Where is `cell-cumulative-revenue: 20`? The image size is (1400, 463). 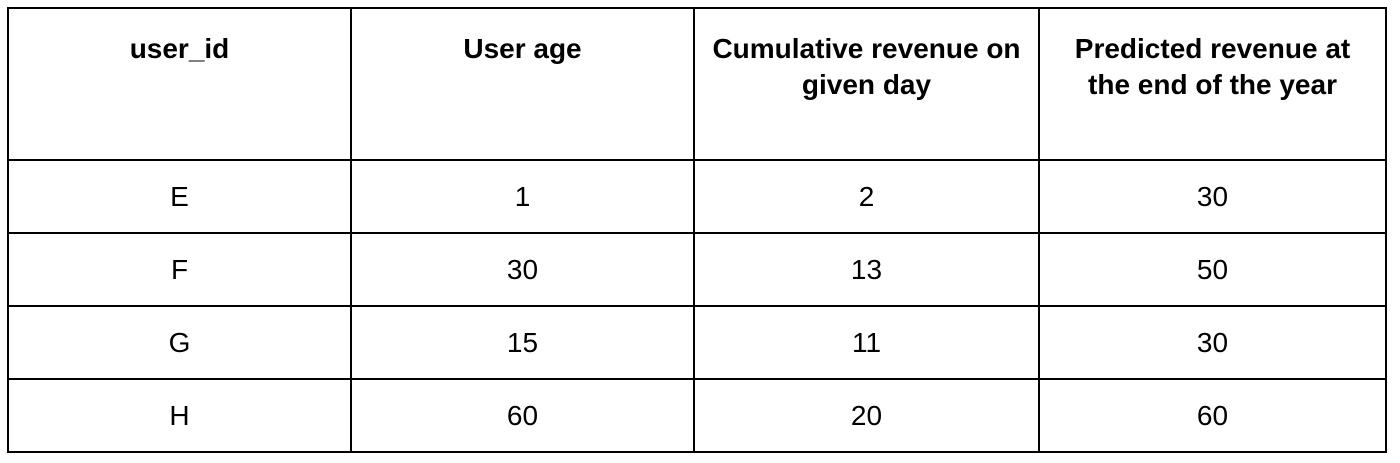 cell-cumulative-revenue: 20 is located at coordinates (866, 415).